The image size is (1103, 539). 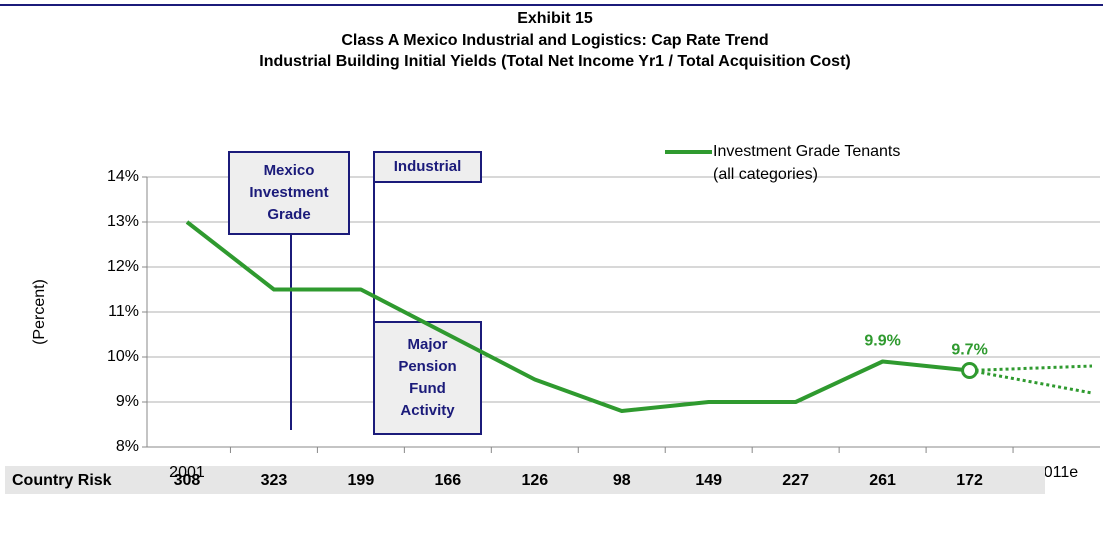 I want to click on annotation-text: Investment, so click(x=288, y=192).